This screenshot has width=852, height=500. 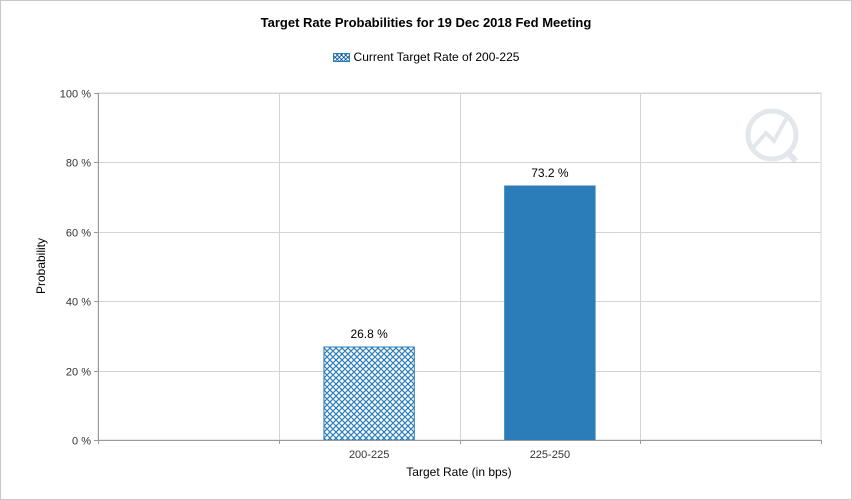 I want to click on y-axis-title: Probability, so click(x=41, y=266).